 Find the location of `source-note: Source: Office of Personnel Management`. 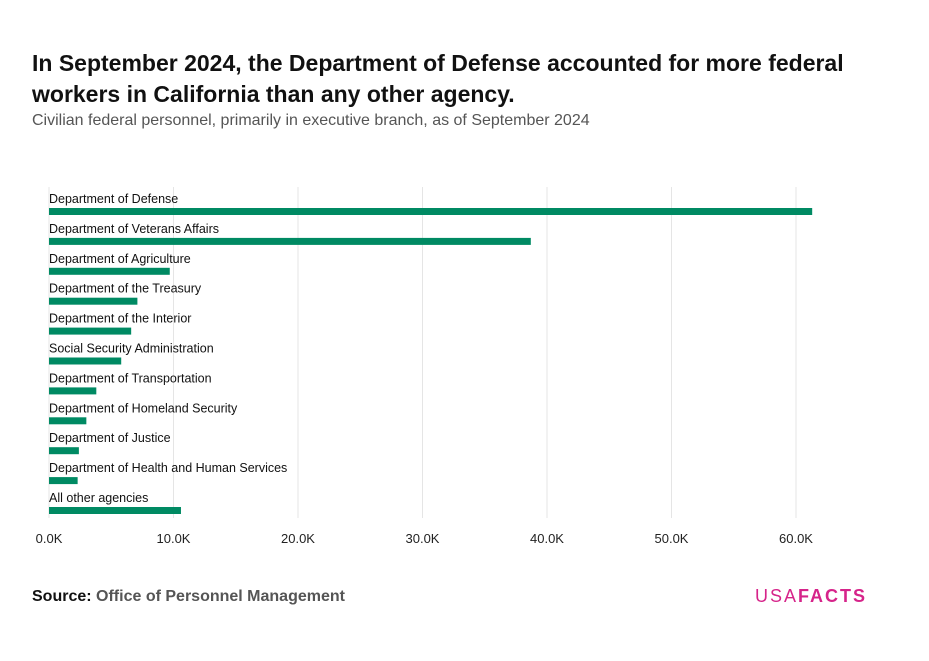

source-note: Source: Office of Personnel Management is located at coordinates (188, 597).